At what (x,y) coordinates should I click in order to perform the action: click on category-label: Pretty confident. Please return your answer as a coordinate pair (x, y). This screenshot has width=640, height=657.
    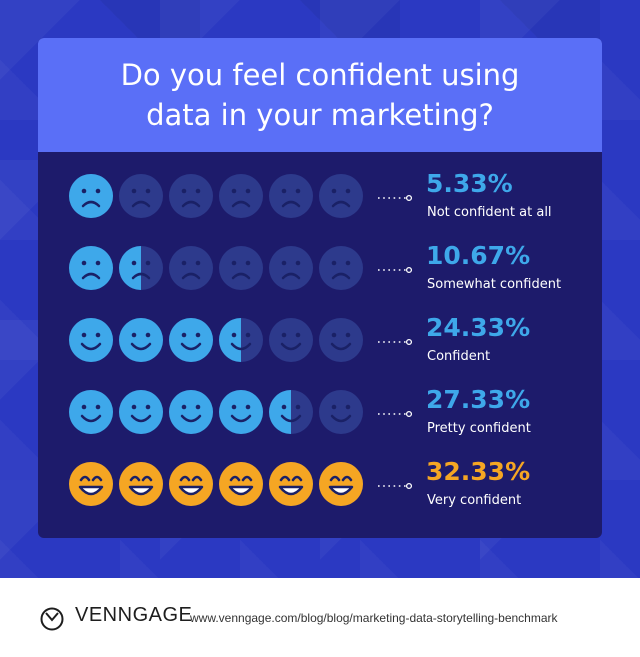
    Looking at the image, I should click on (479, 428).